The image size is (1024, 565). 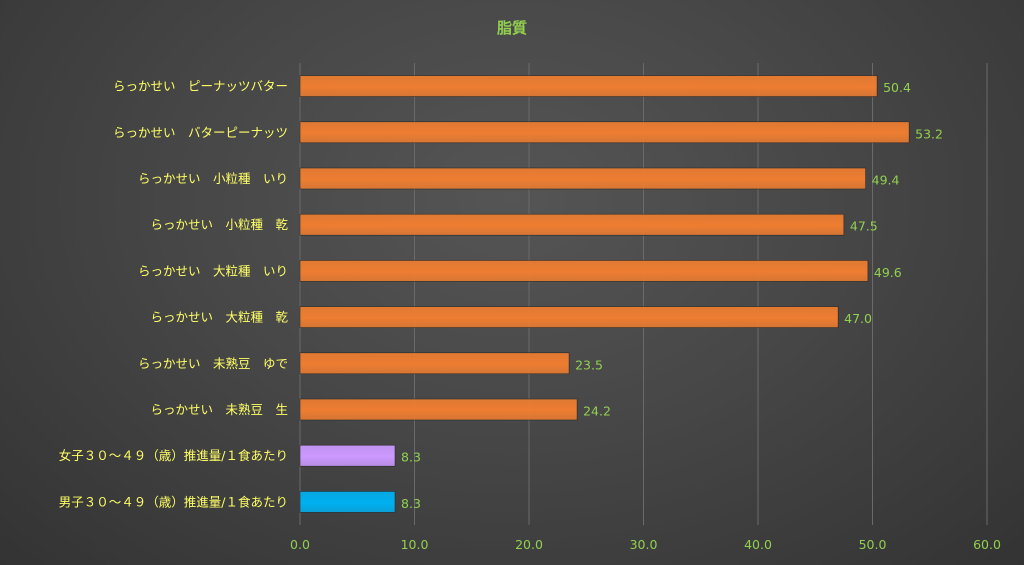 I want to click on data-label: 24.2, so click(x=597, y=411).